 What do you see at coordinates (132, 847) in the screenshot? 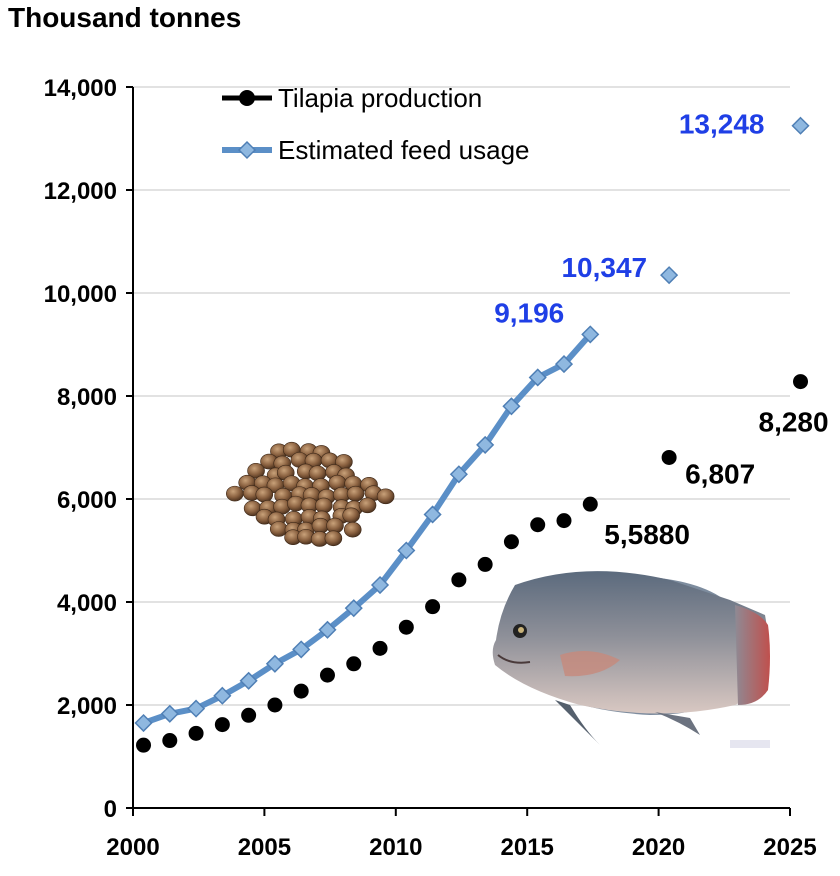
I see `x-tick-label: 2000` at bounding box center [132, 847].